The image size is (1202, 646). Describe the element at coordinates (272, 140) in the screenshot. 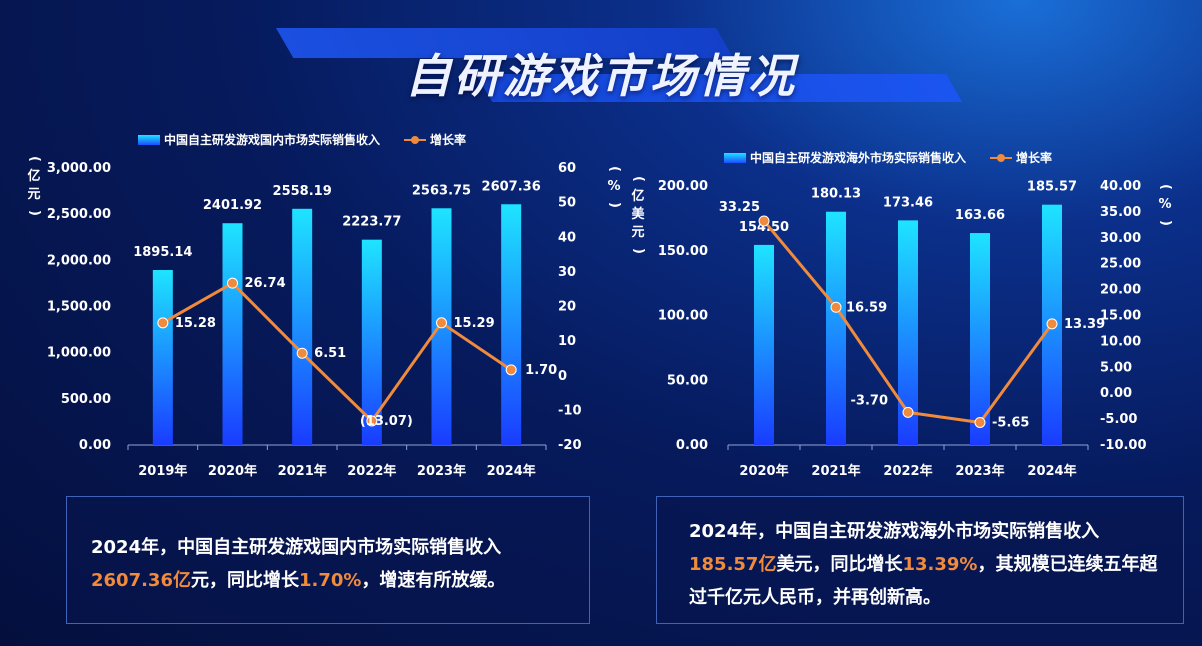

I see `legend-bar-label: 中国自主研发游戏国内市场实际销售收入` at that location.